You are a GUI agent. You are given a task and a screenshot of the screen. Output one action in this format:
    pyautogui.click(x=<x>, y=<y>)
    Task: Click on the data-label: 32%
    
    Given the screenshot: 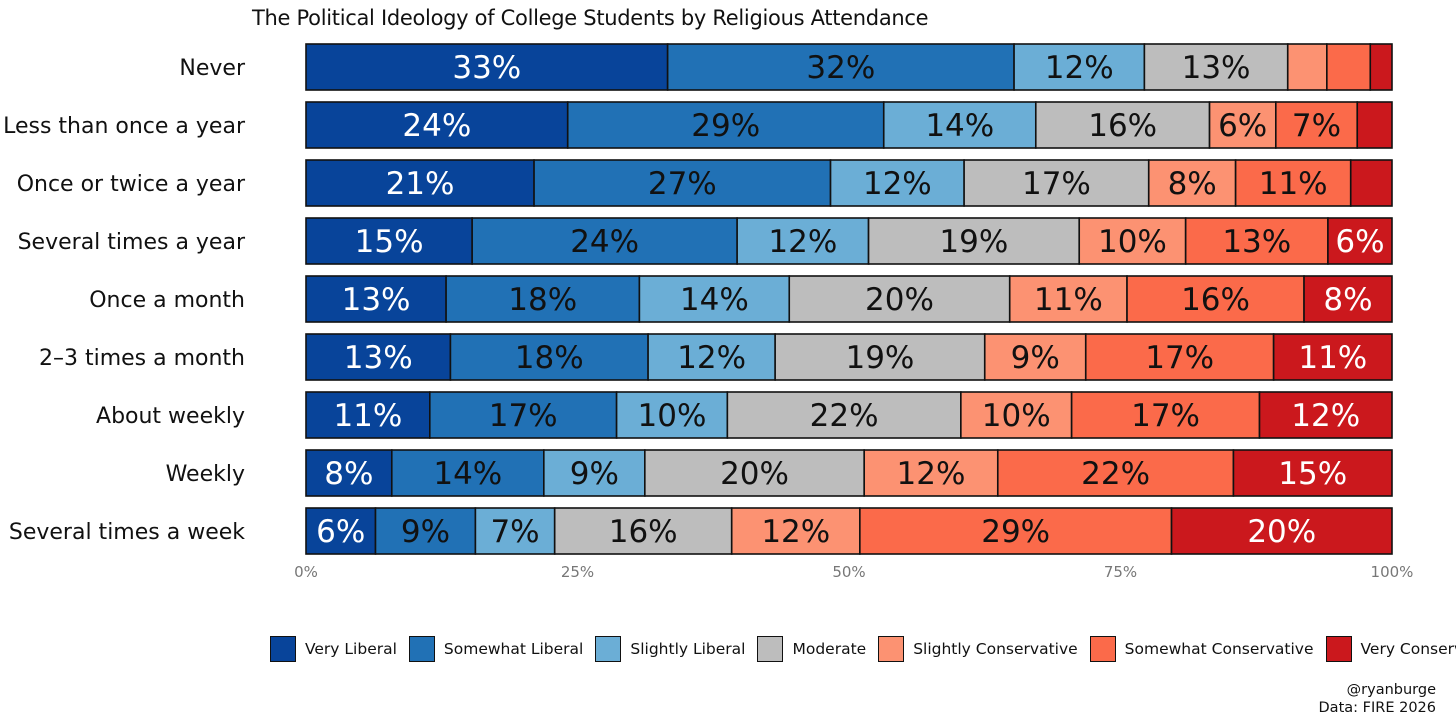 What is the action you would take?
    pyautogui.click(x=840, y=68)
    